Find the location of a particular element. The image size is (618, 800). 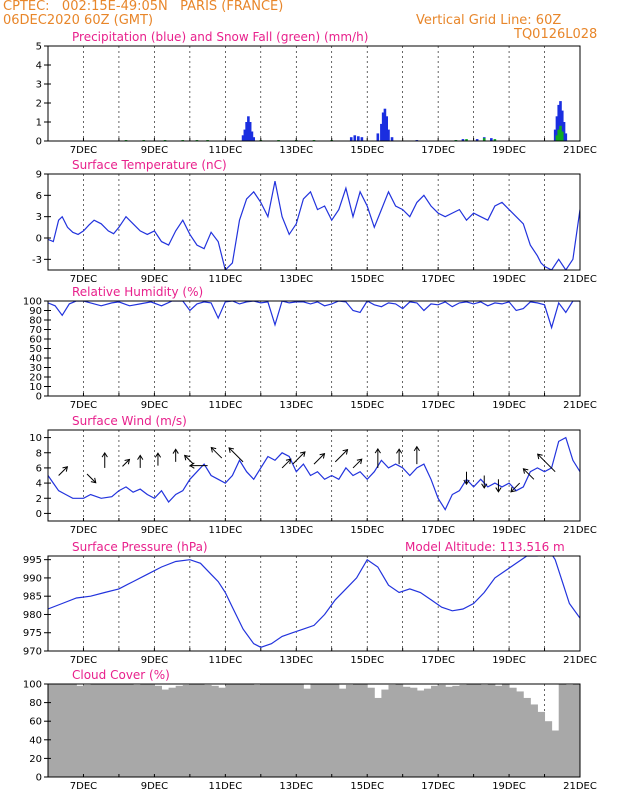

y-tick-label: 985 is located at coordinates (32, 597).